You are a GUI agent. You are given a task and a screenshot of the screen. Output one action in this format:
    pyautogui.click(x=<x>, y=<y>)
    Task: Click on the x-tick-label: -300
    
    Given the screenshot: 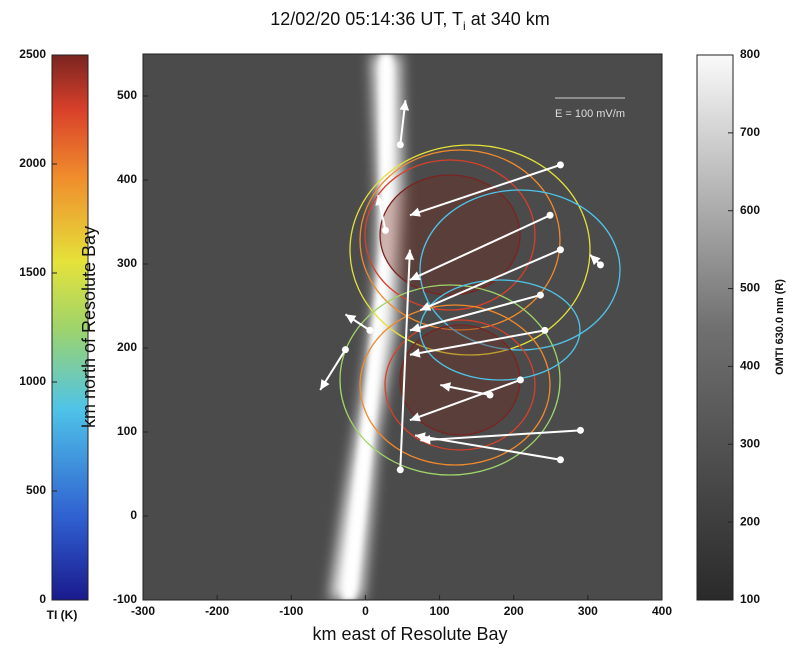 What is the action you would take?
    pyautogui.click(x=143, y=611)
    